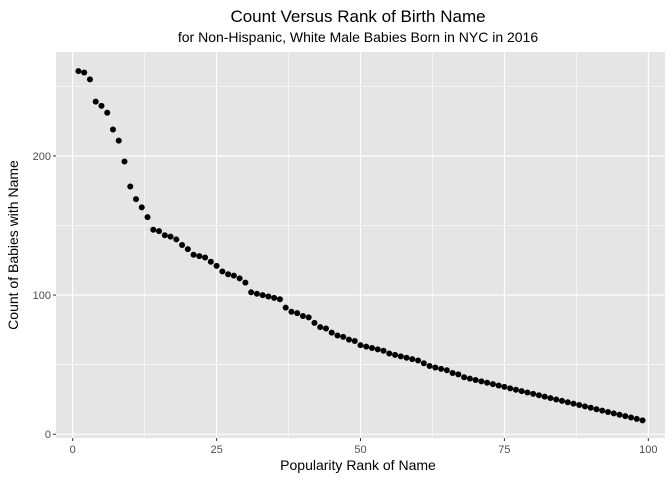  What do you see at coordinates (13, 245) in the screenshot?
I see `y-axis-title: Count of Babies with Name` at bounding box center [13, 245].